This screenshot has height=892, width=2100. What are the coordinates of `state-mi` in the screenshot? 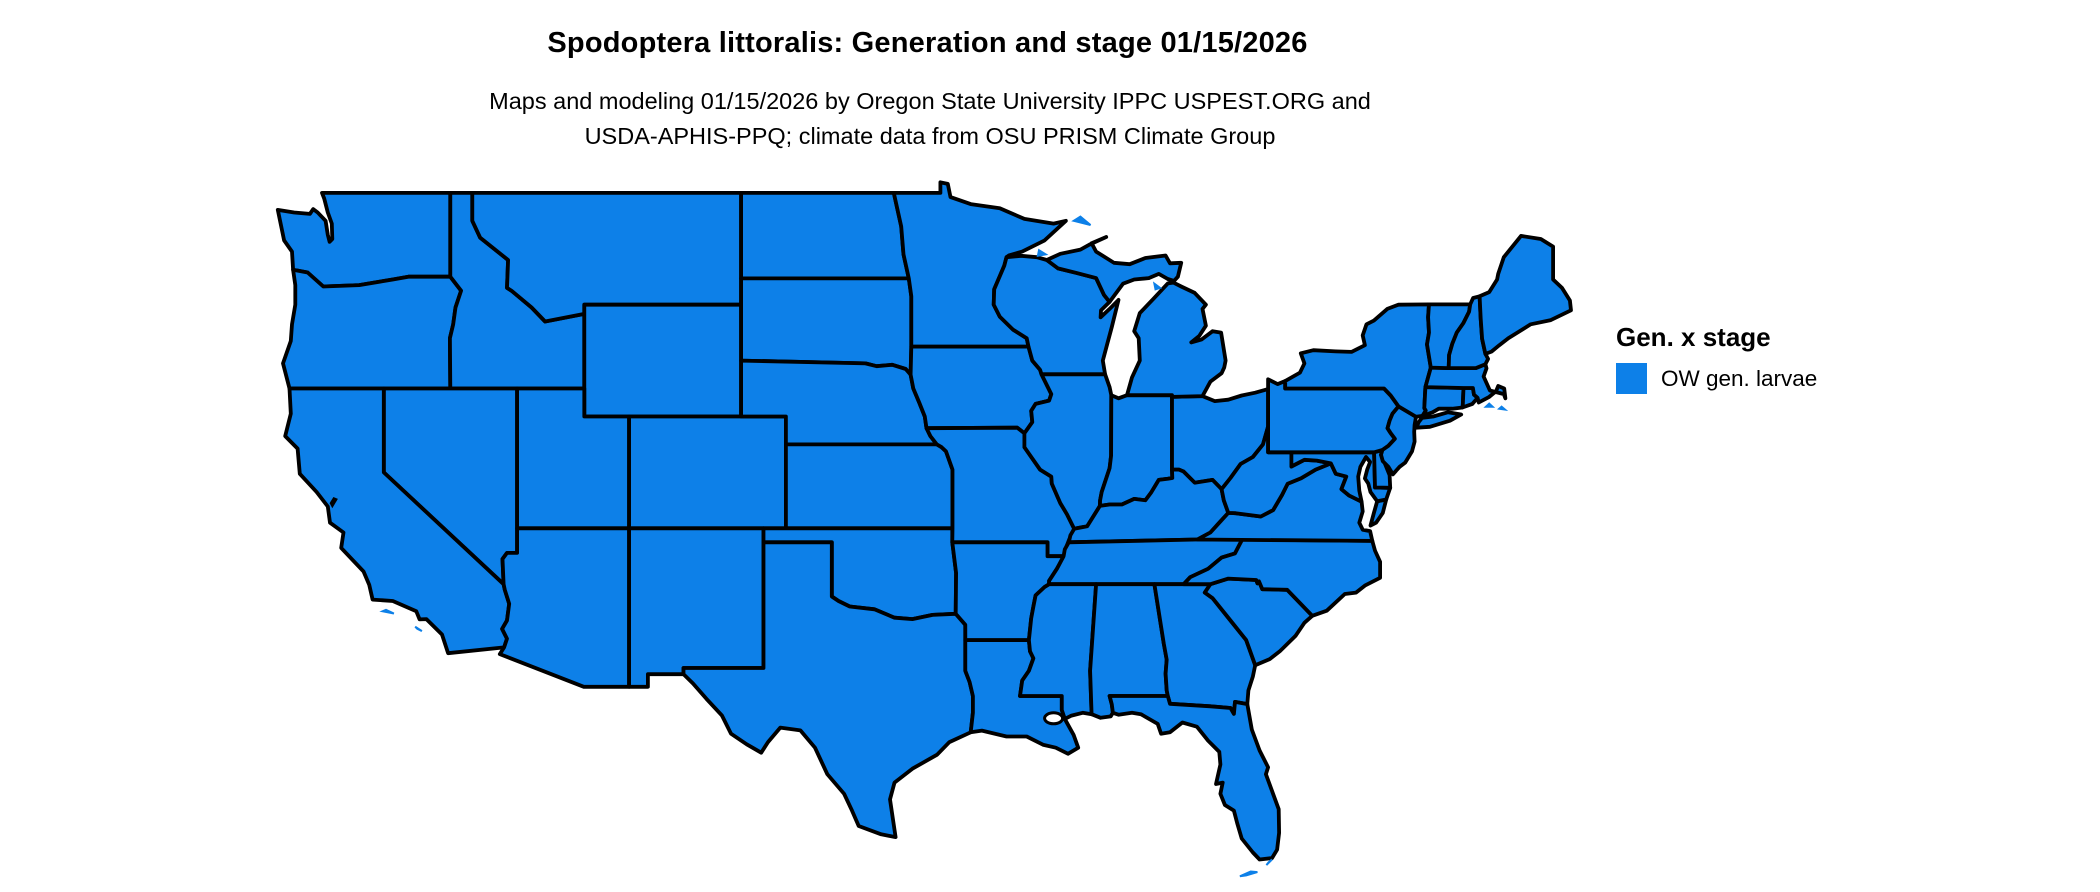 It's located at (1136, 317).